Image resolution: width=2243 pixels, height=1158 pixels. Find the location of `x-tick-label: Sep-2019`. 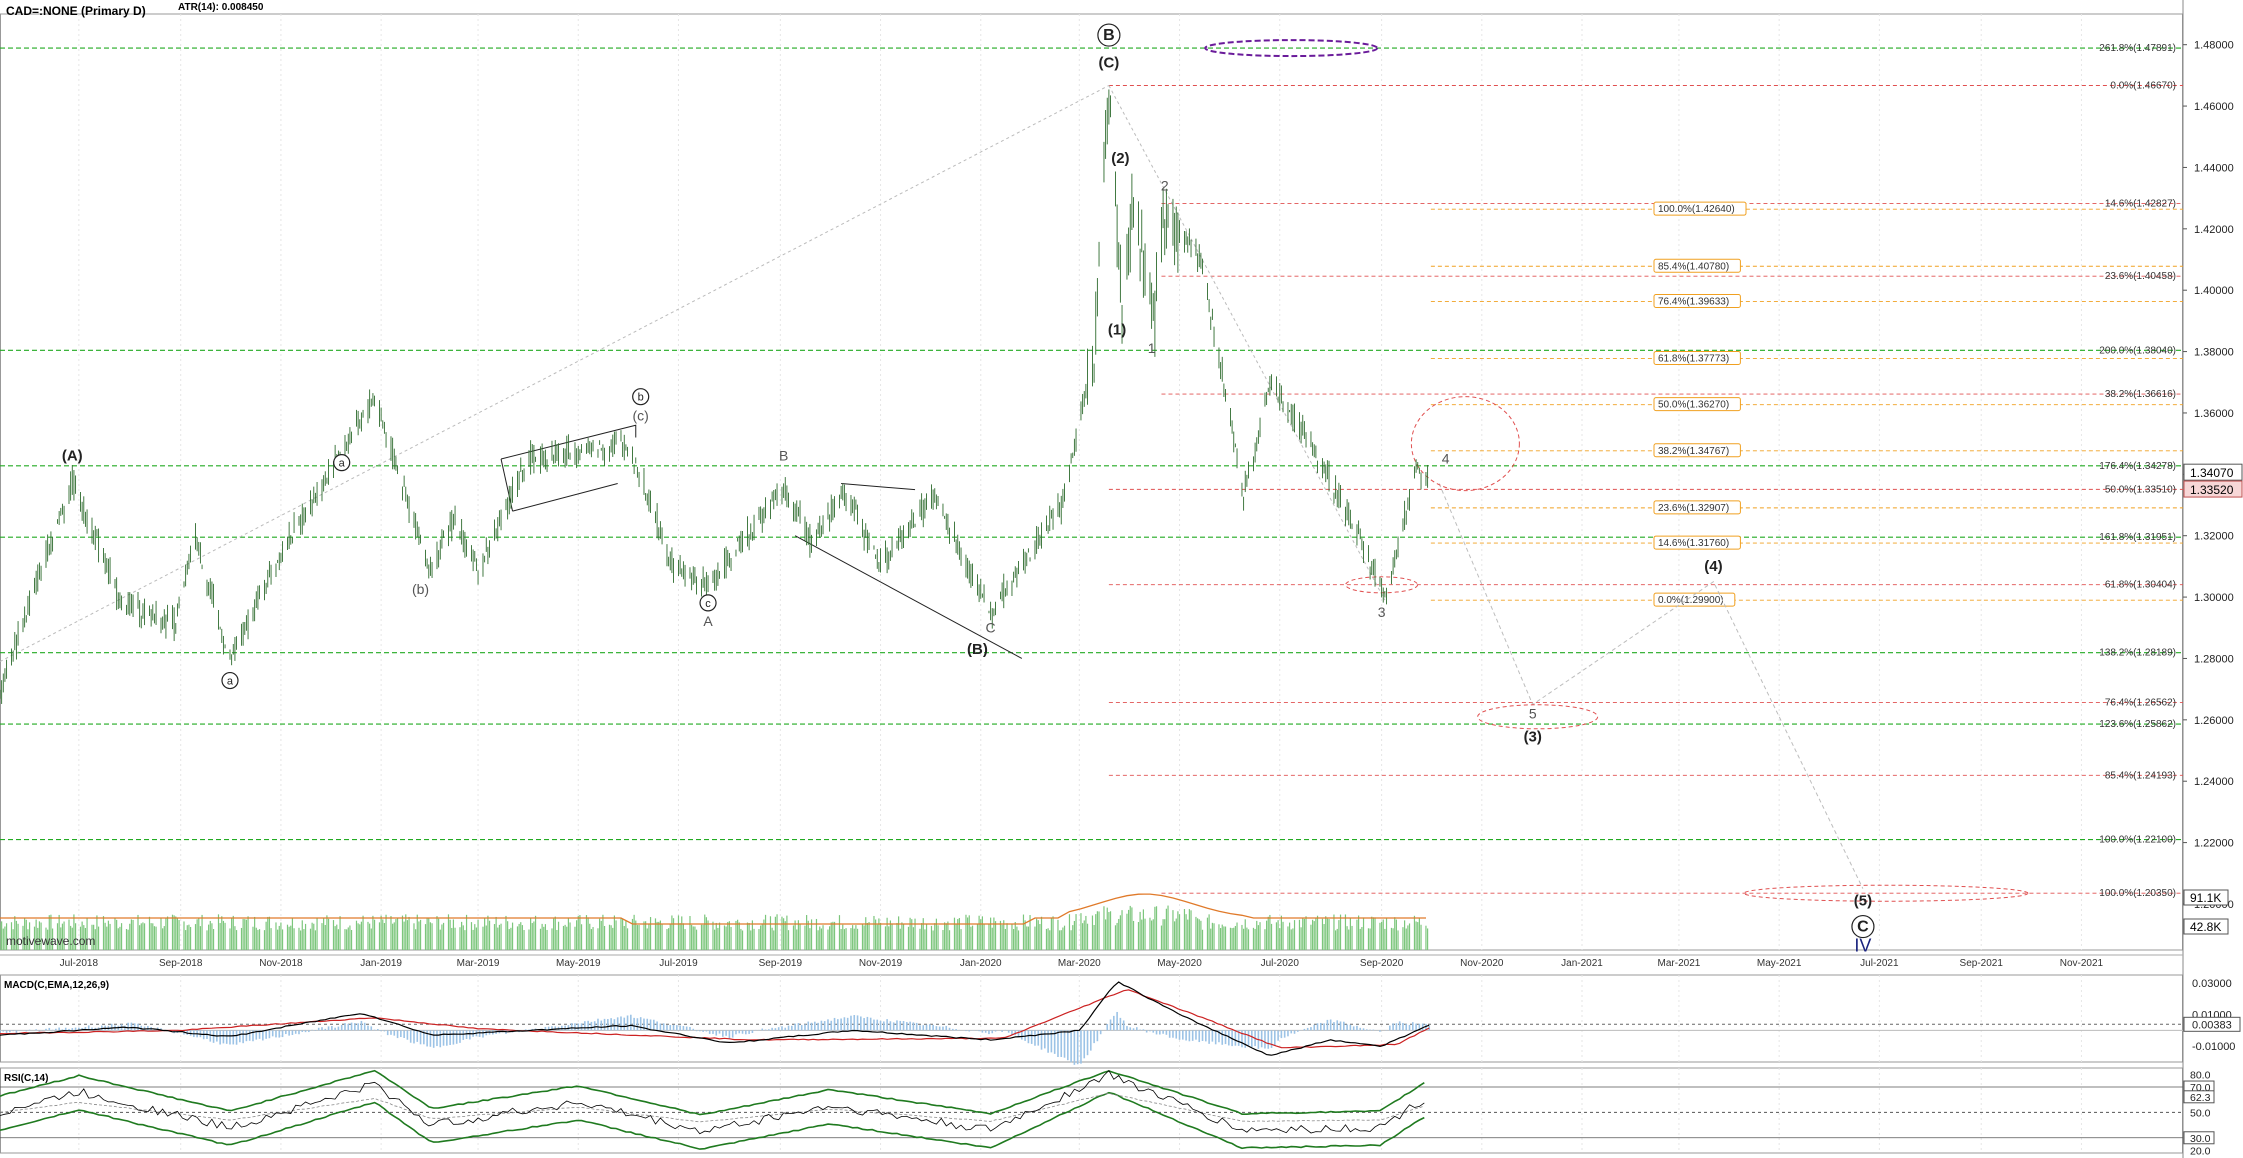

x-tick-label: Sep-2019 is located at coordinates (781, 963).